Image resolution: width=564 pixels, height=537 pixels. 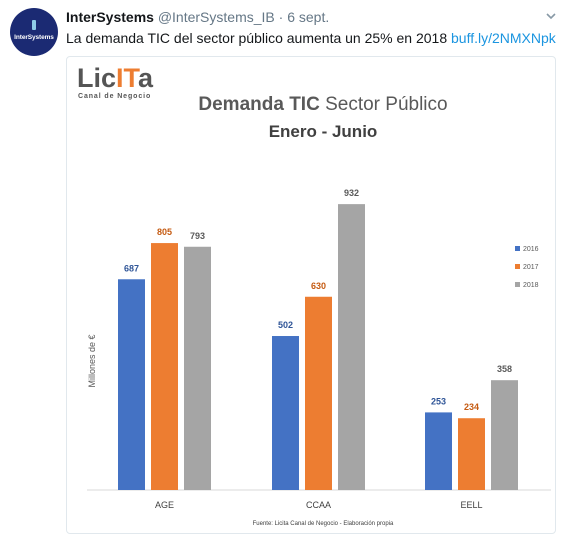 What do you see at coordinates (323, 131) in the screenshot?
I see `chart-subtitle: Enero - Junio` at bounding box center [323, 131].